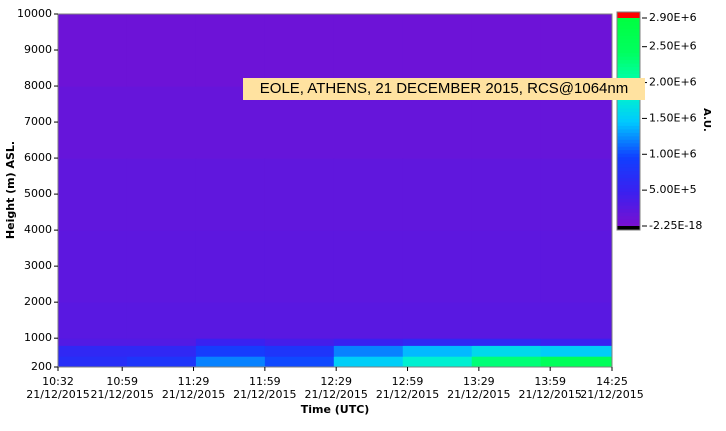 Image resolution: width=726 pixels, height=431 pixels. I want to click on x-axis-title: Time (UTC), so click(335, 409).